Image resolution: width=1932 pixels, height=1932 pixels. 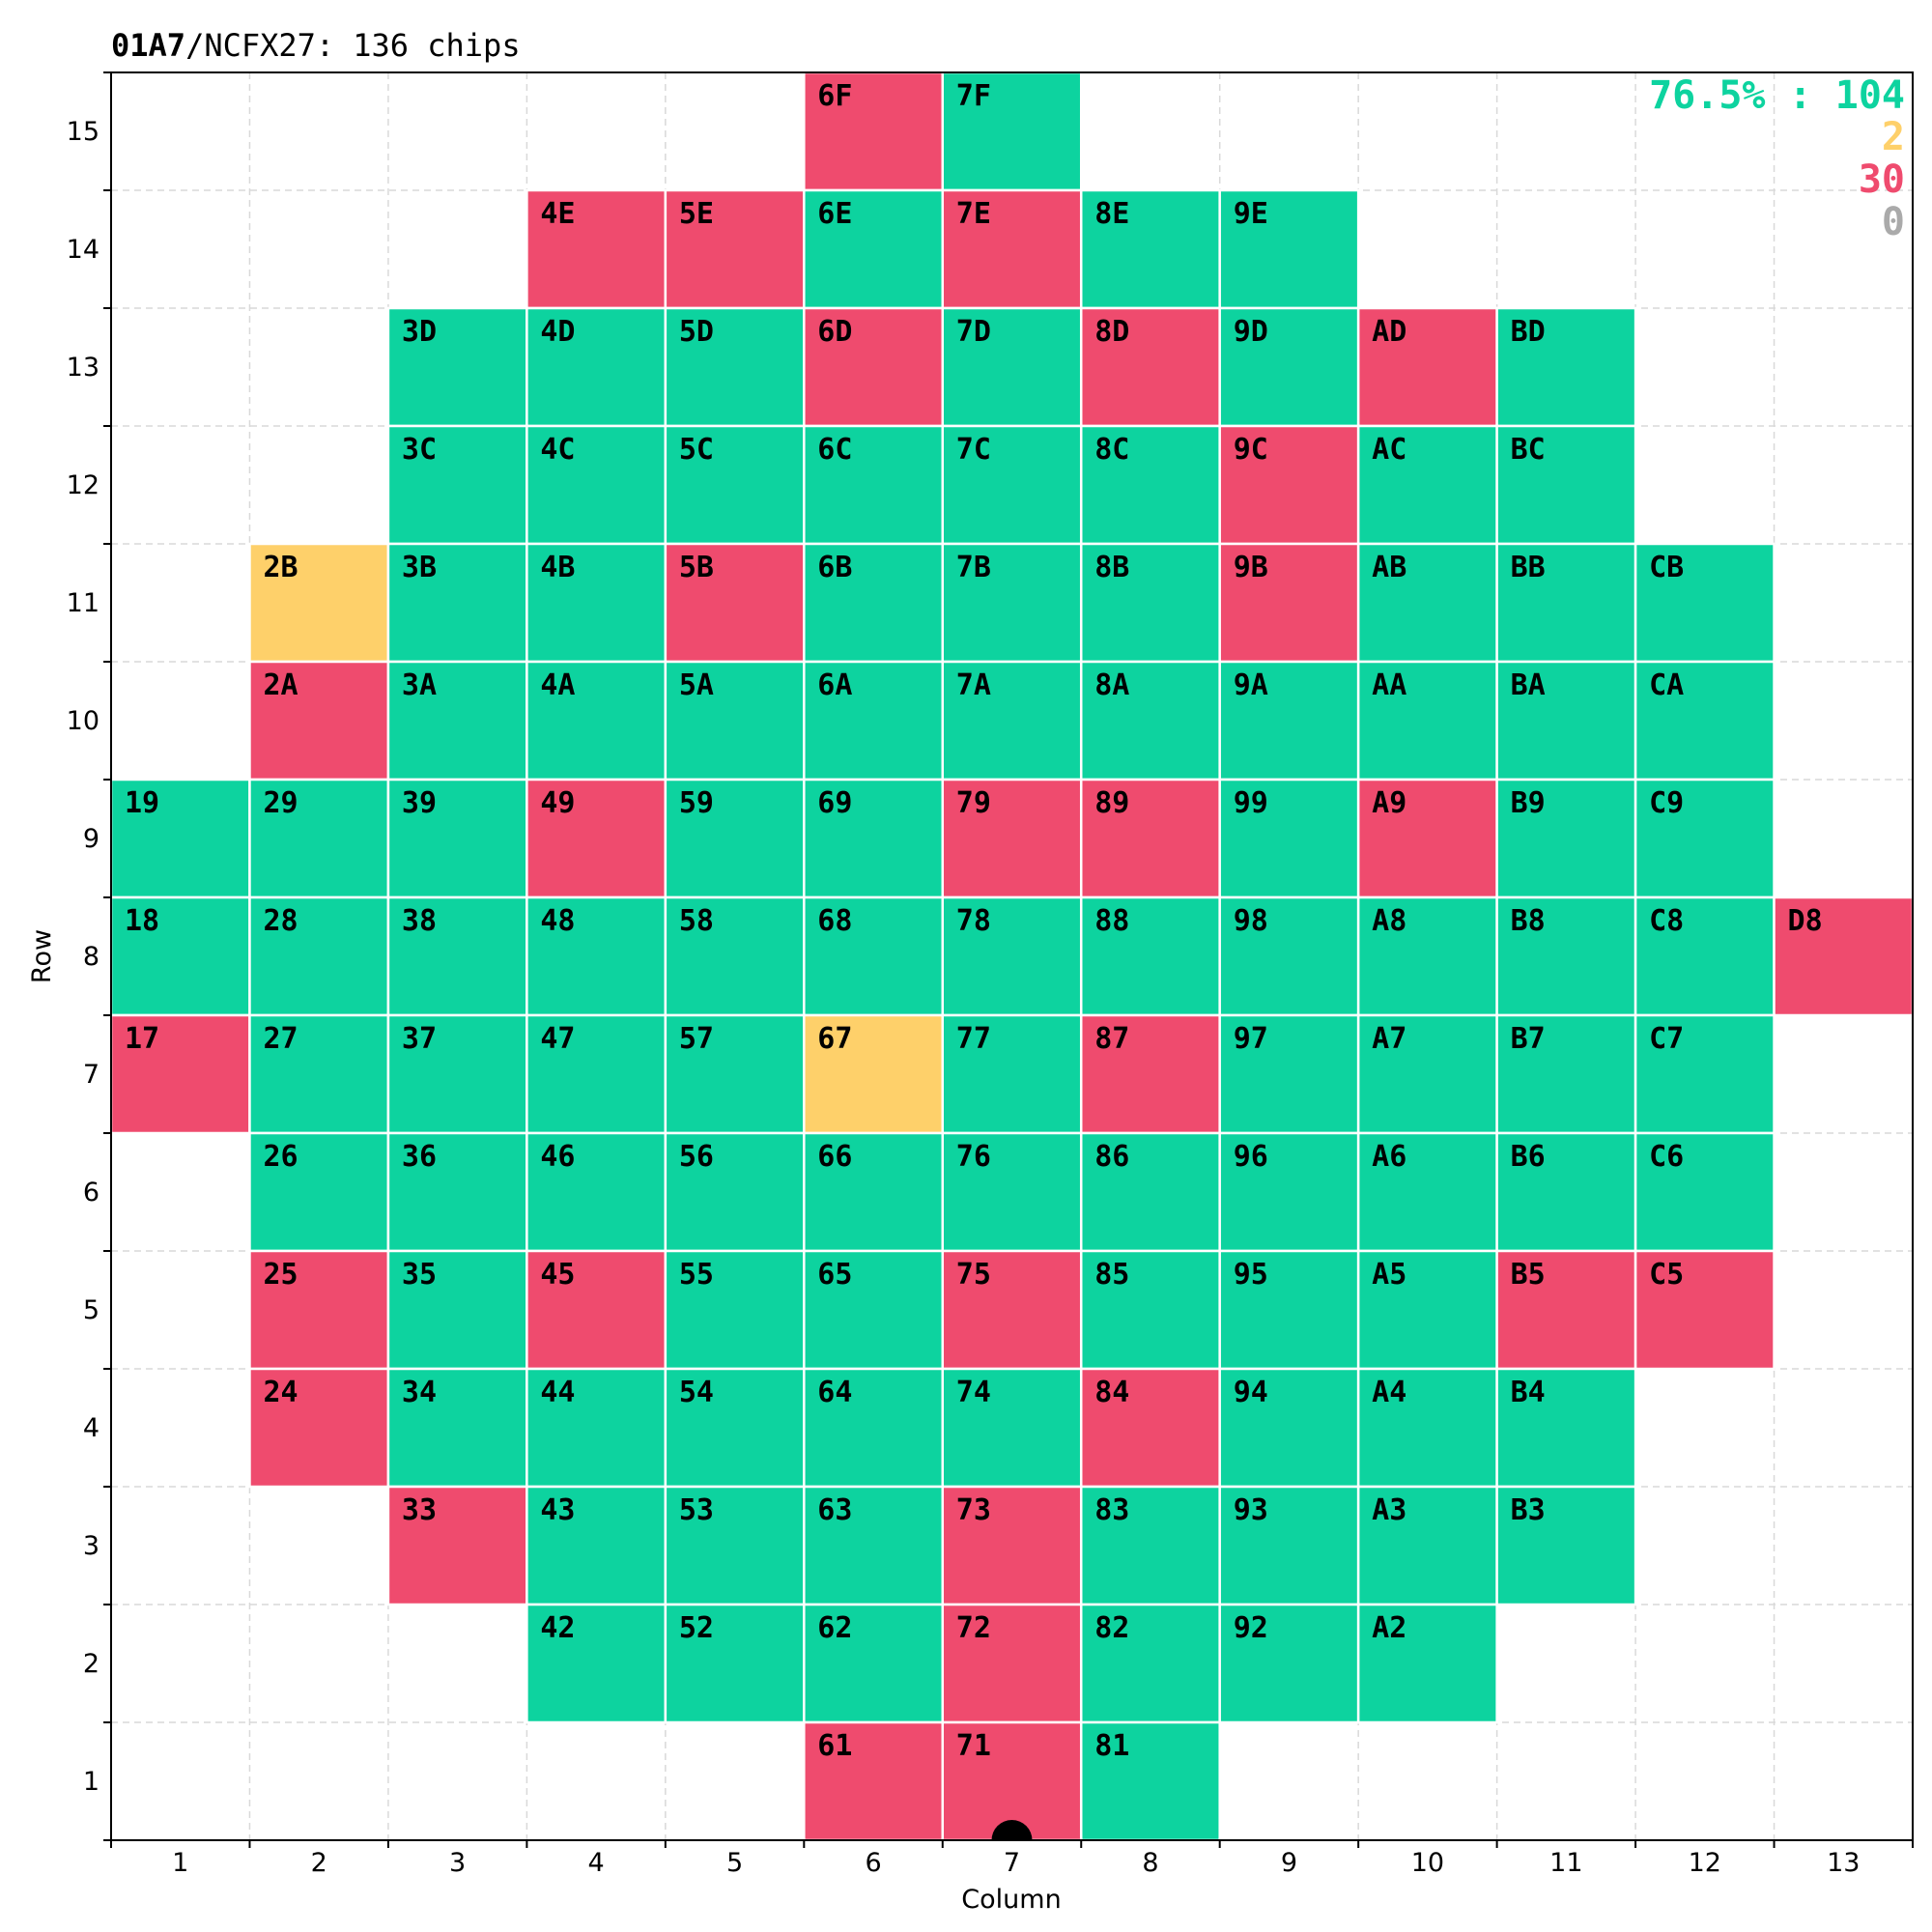 I want to click on chip-cell-27: 27, so click(x=319, y=1074).